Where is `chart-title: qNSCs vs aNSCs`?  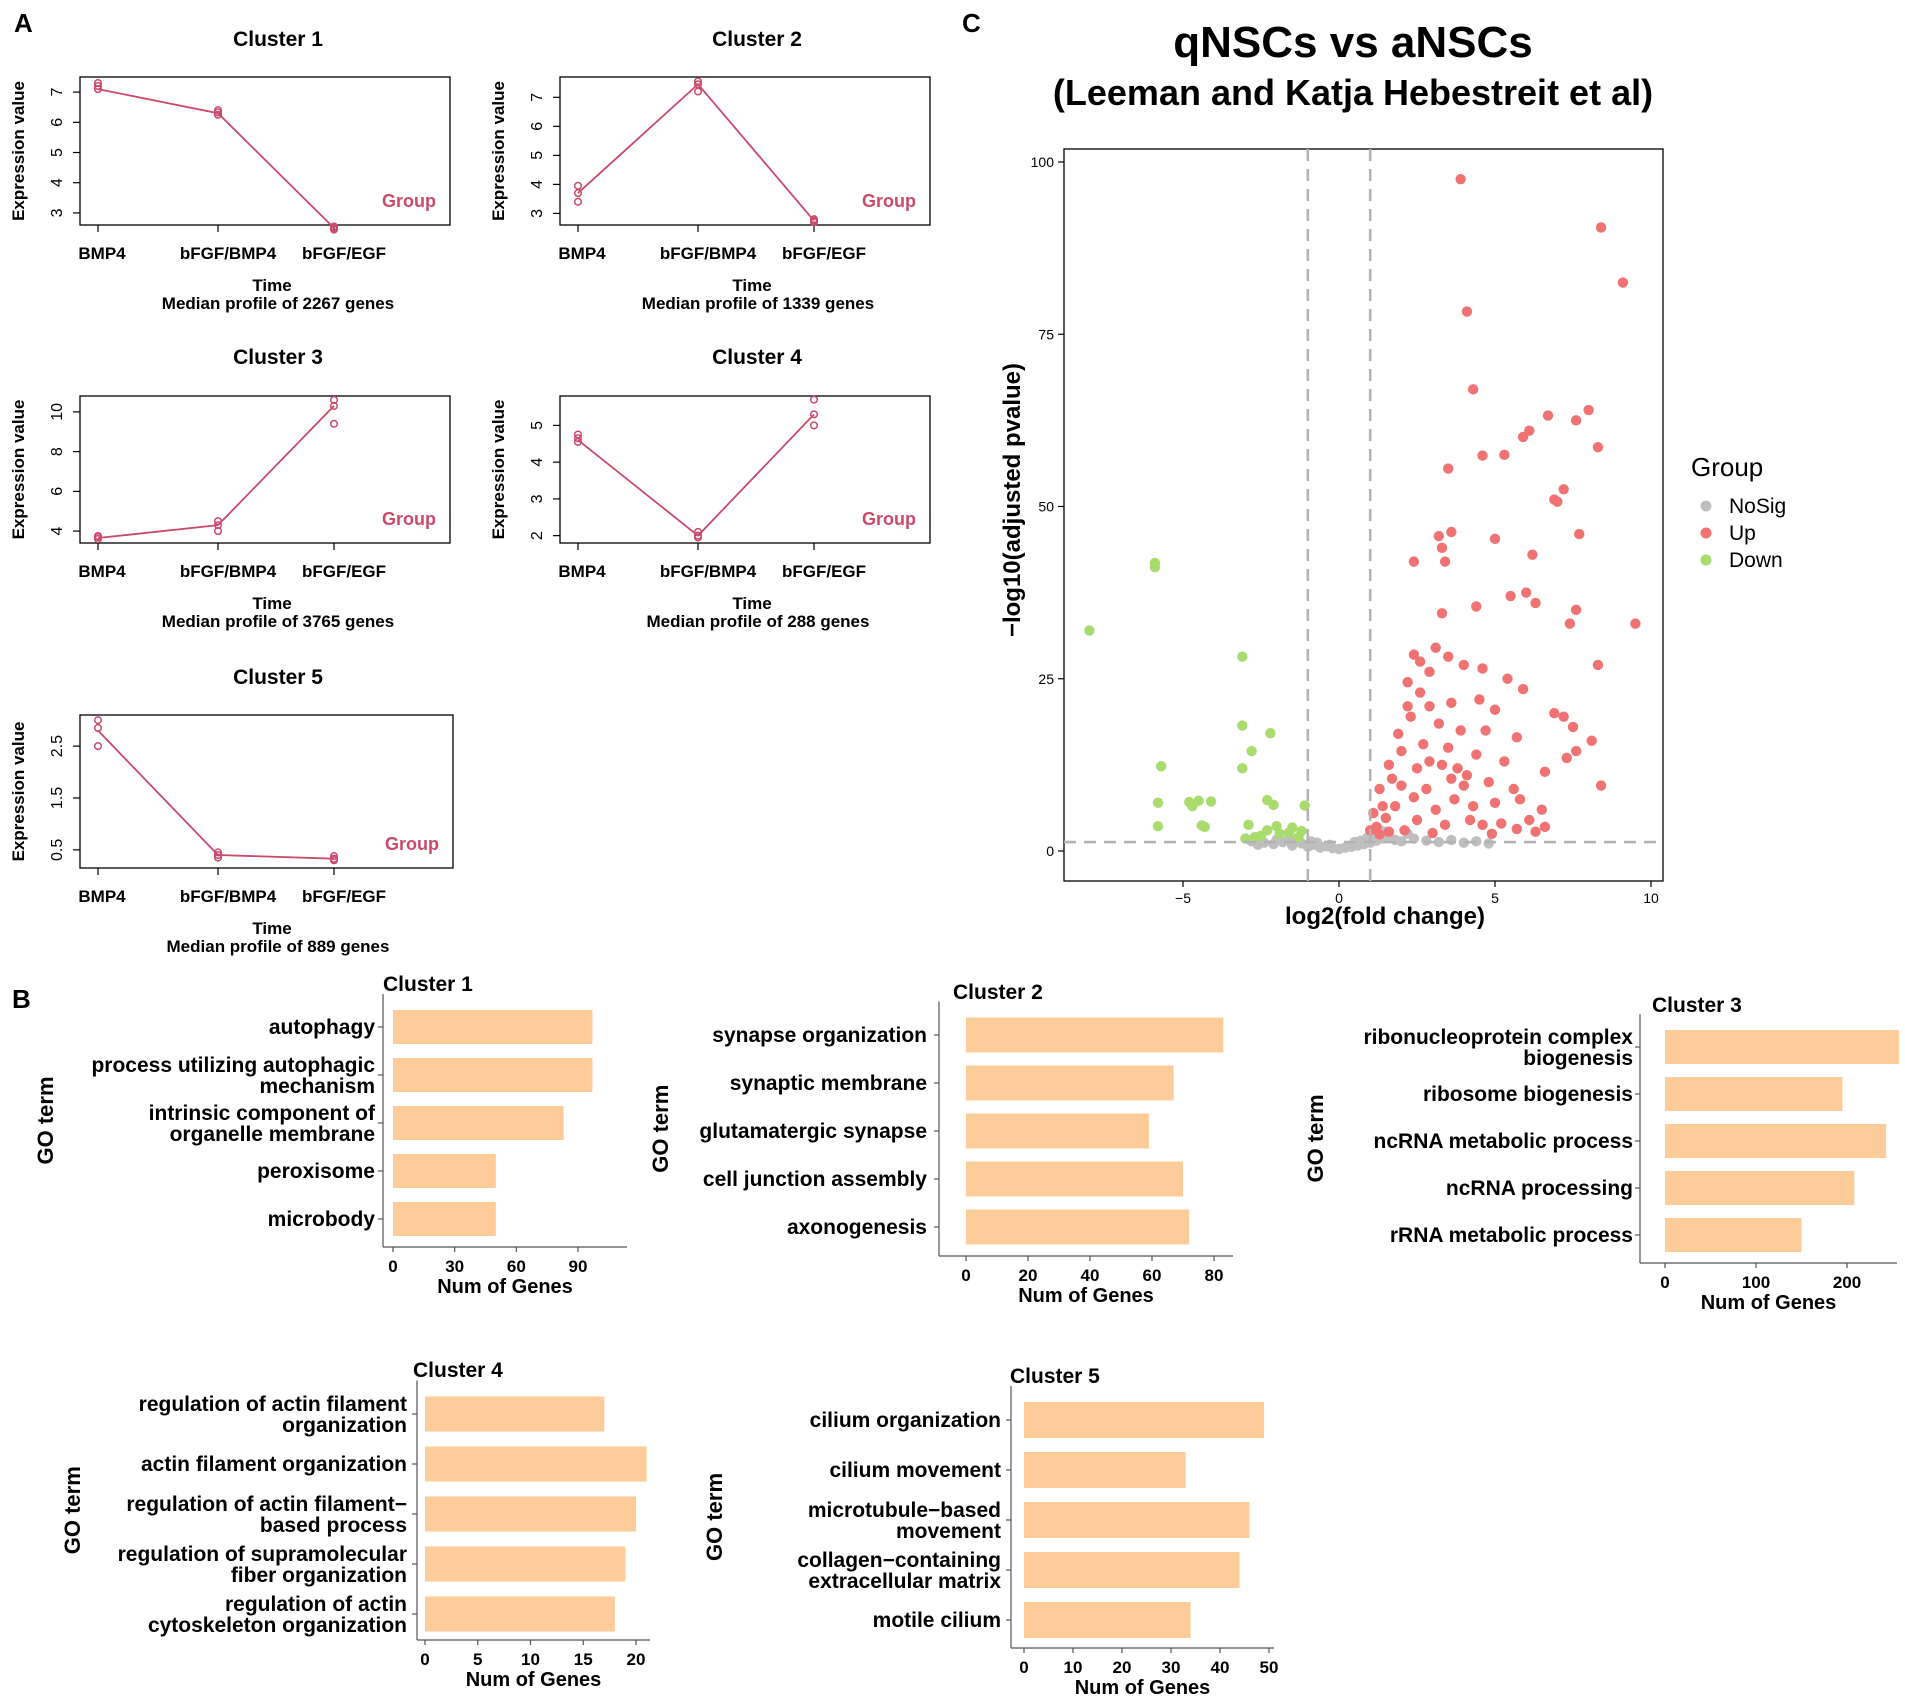 chart-title: qNSCs vs aNSCs is located at coordinates (1352, 42).